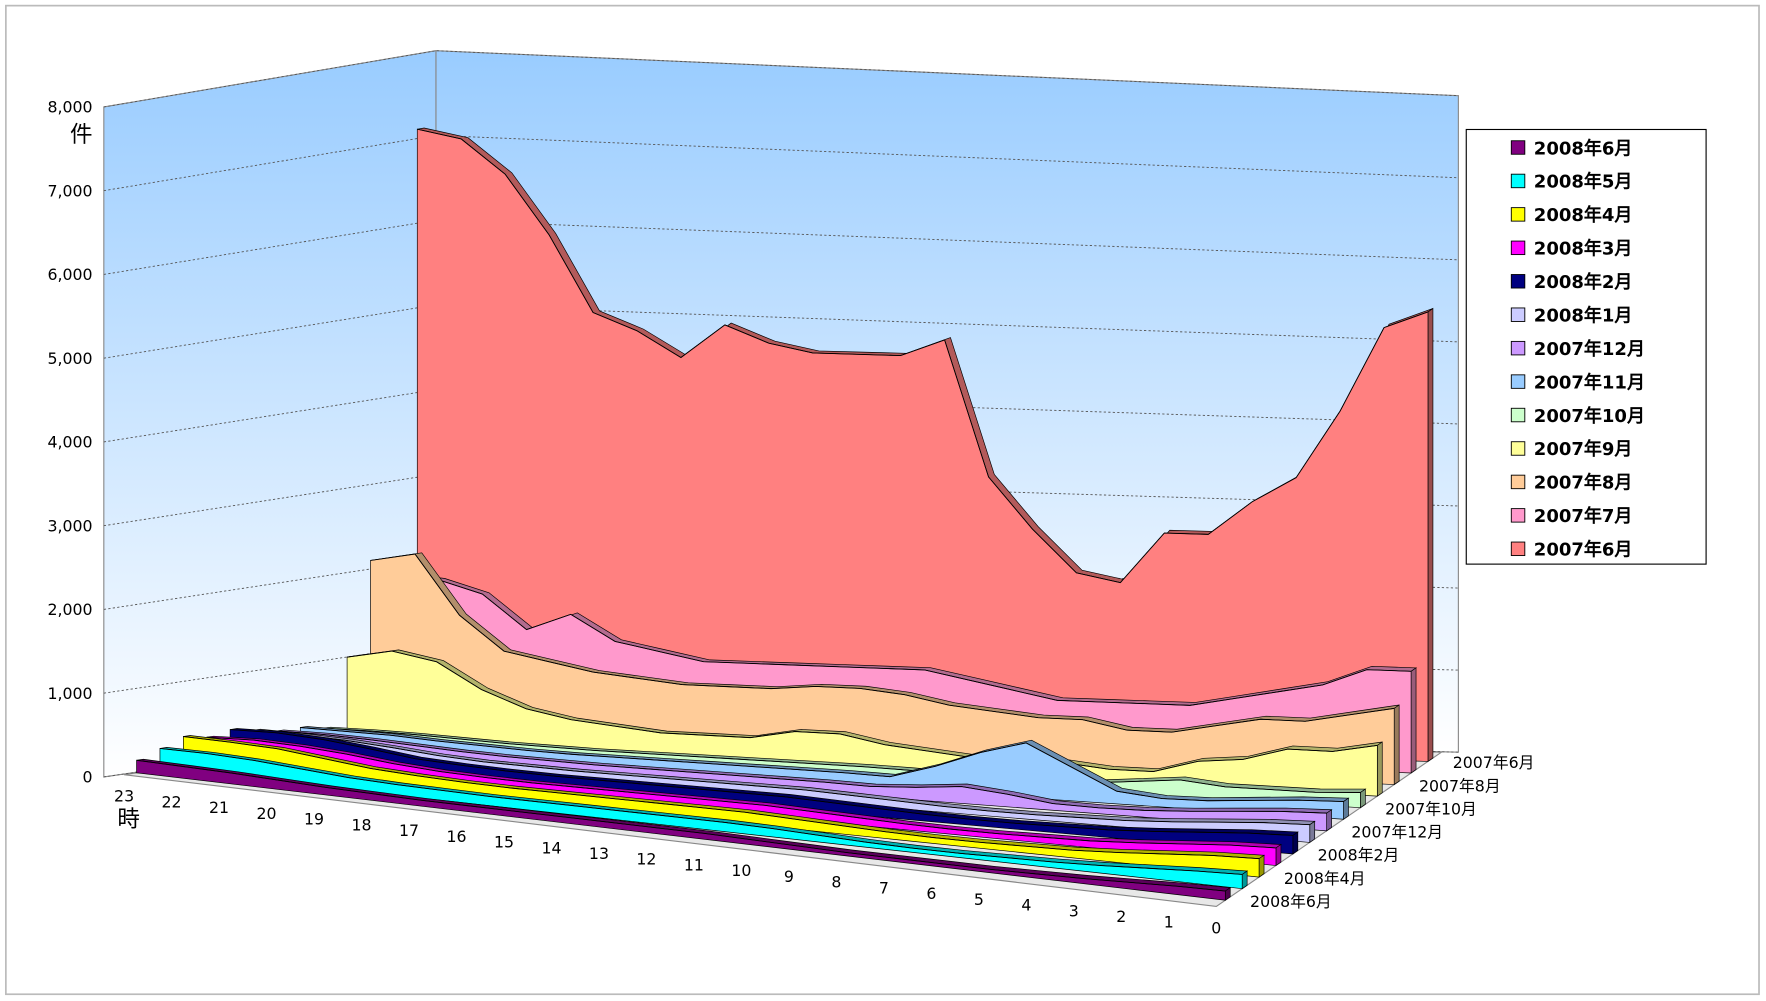 This screenshot has height=1001, width=1766. I want to click on legend, so click(1586, 346).